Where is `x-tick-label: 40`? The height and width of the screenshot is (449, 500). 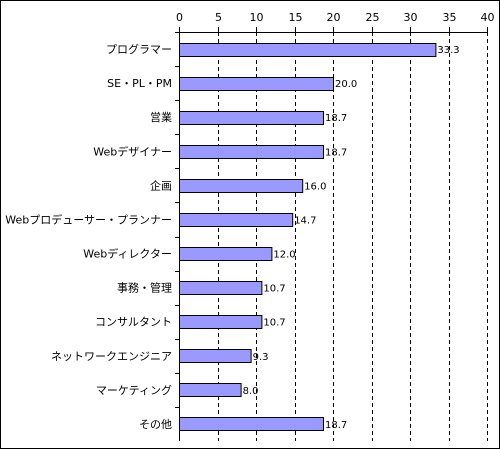 x-tick-label: 40 is located at coordinates (488, 17).